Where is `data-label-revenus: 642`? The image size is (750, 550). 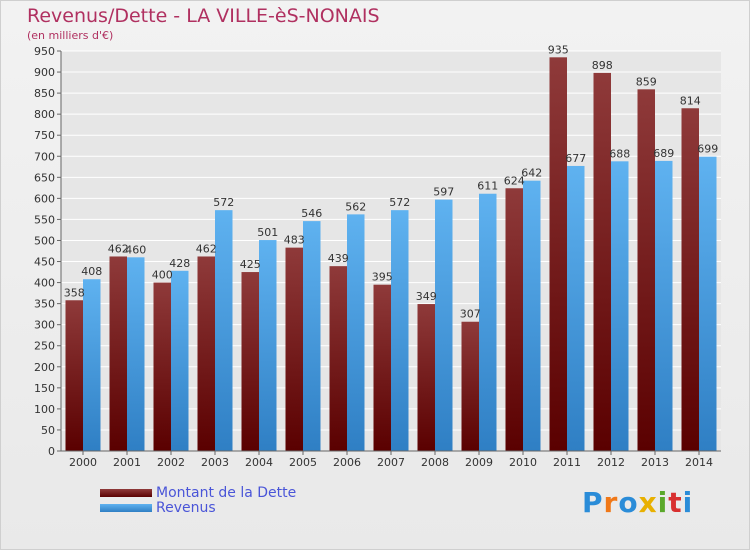
data-label-revenus: 642 is located at coordinates (531, 173).